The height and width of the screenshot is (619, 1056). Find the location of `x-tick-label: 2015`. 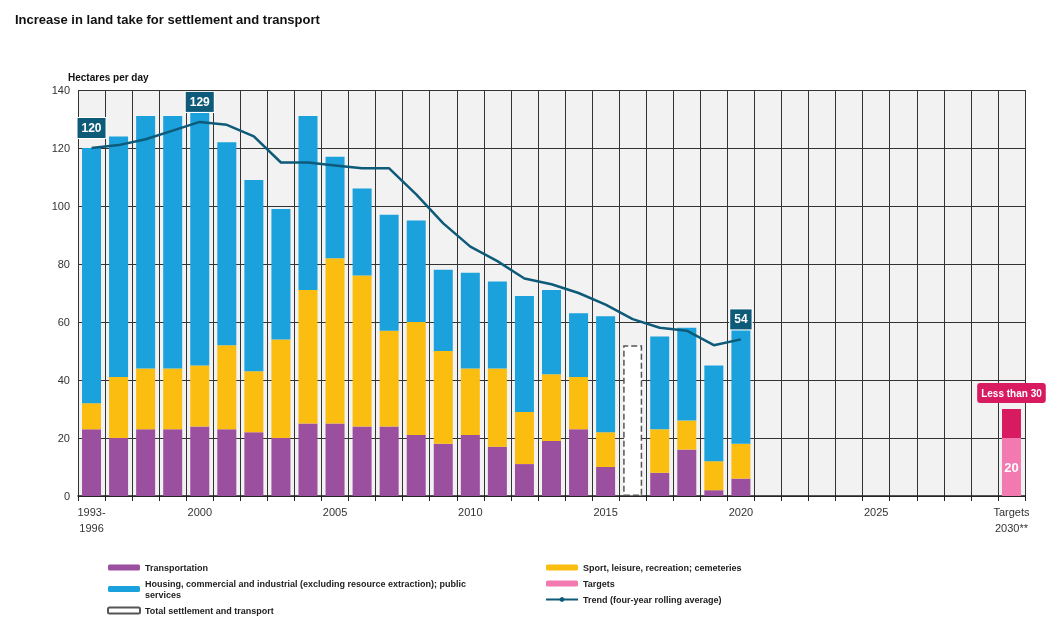

x-tick-label: 2015 is located at coordinates (605, 512).